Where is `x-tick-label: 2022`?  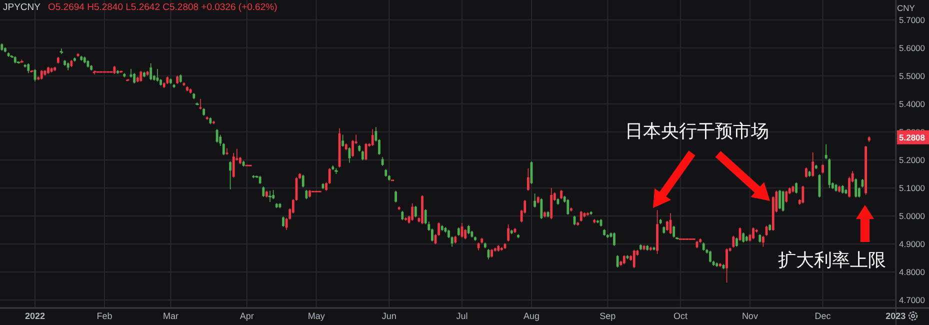 x-tick-label: 2022 is located at coordinates (35, 316).